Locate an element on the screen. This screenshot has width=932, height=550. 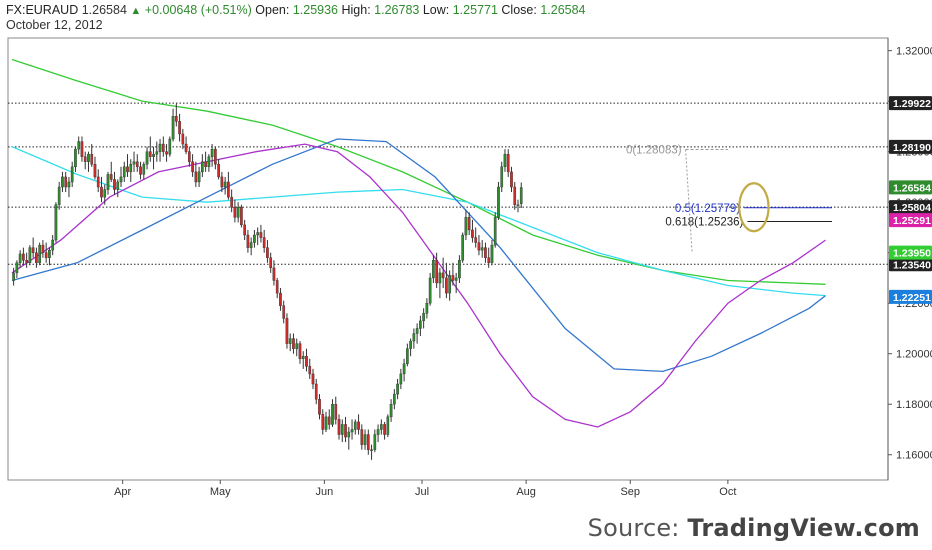
x-tick-label: Sep is located at coordinates (630, 492).